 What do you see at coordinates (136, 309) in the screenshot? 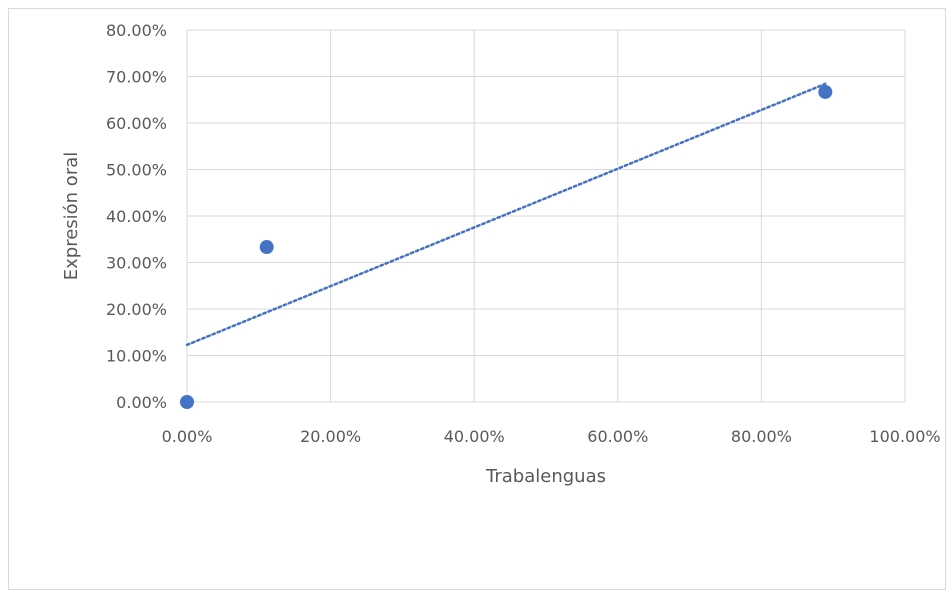
I see `y-tick-label: 20.00%` at bounding box center [136, 309].